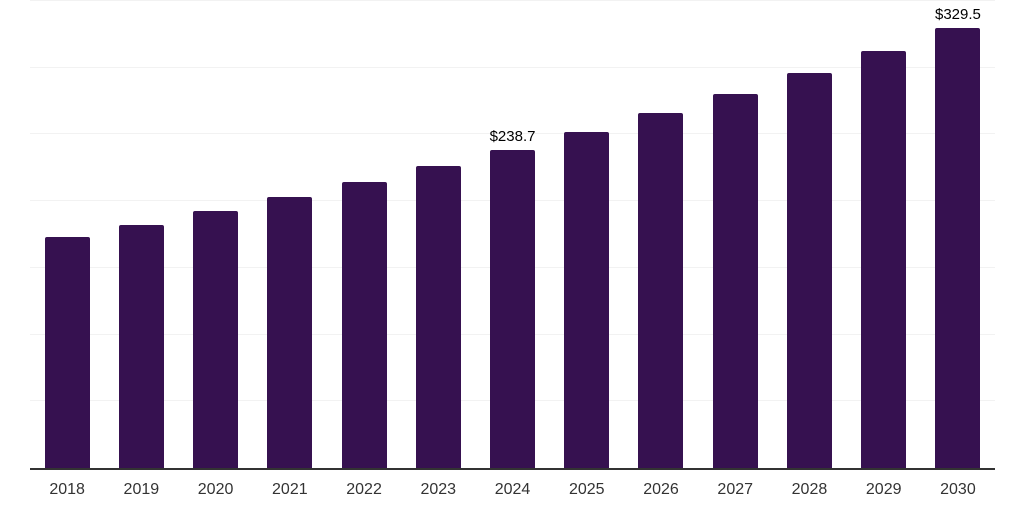 This screenshot has height=512, width=1024. Describe the element at coordinates (735, 489) in the screenshot. I see `x-tick-2027: 2027` at that location.